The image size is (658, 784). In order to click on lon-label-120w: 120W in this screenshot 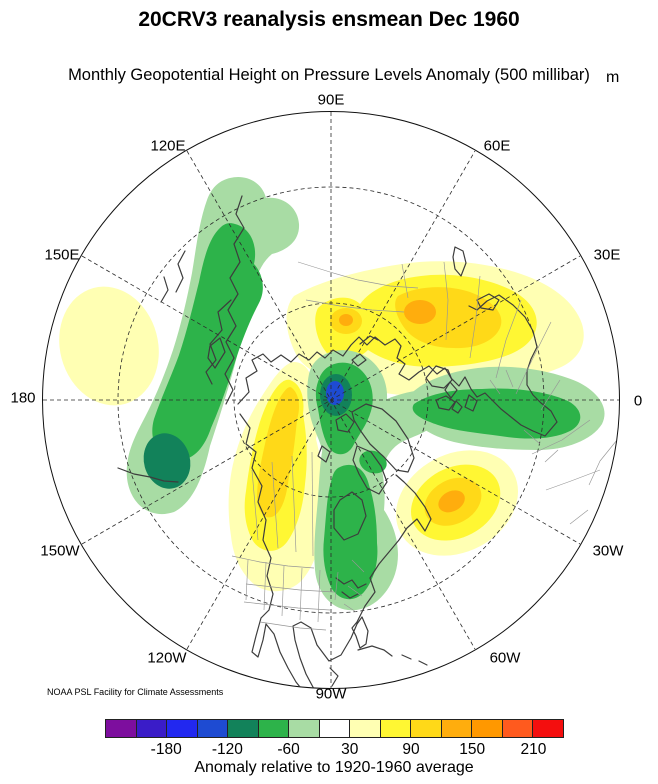, I will do `click(167, 658)`.